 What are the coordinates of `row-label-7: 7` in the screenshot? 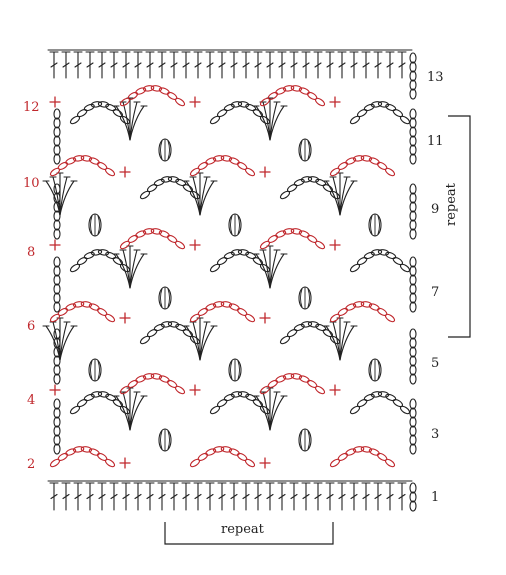 It's located at (435, 292).